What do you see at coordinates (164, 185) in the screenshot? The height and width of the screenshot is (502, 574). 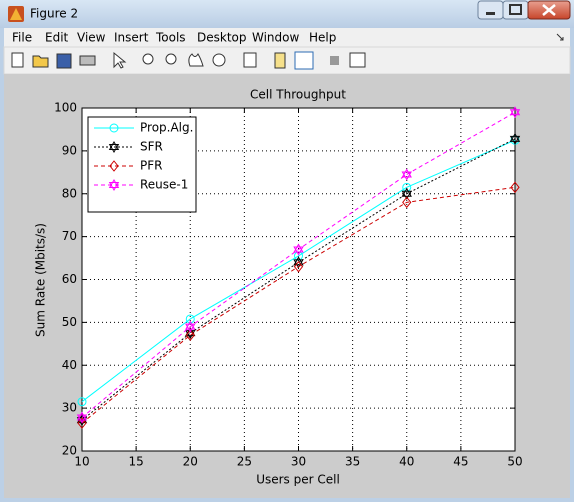 I see `legend-label: Reuse-1` at bounding box center [164, 185].